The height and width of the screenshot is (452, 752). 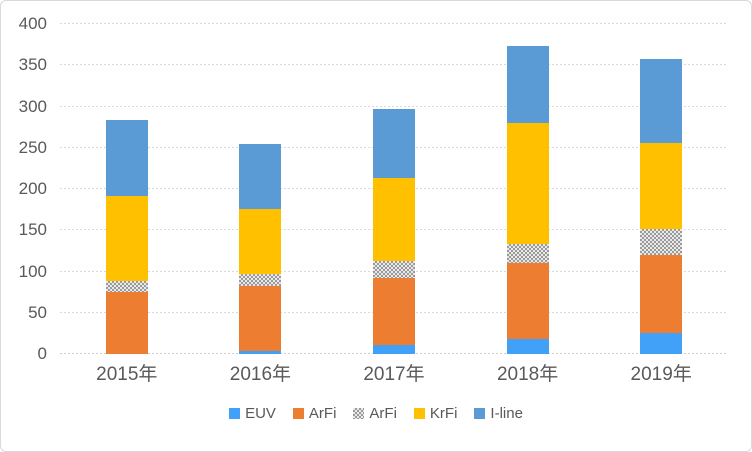 I want to click on bar-segment-euv-0-2016年, so click(x=260, y=352).